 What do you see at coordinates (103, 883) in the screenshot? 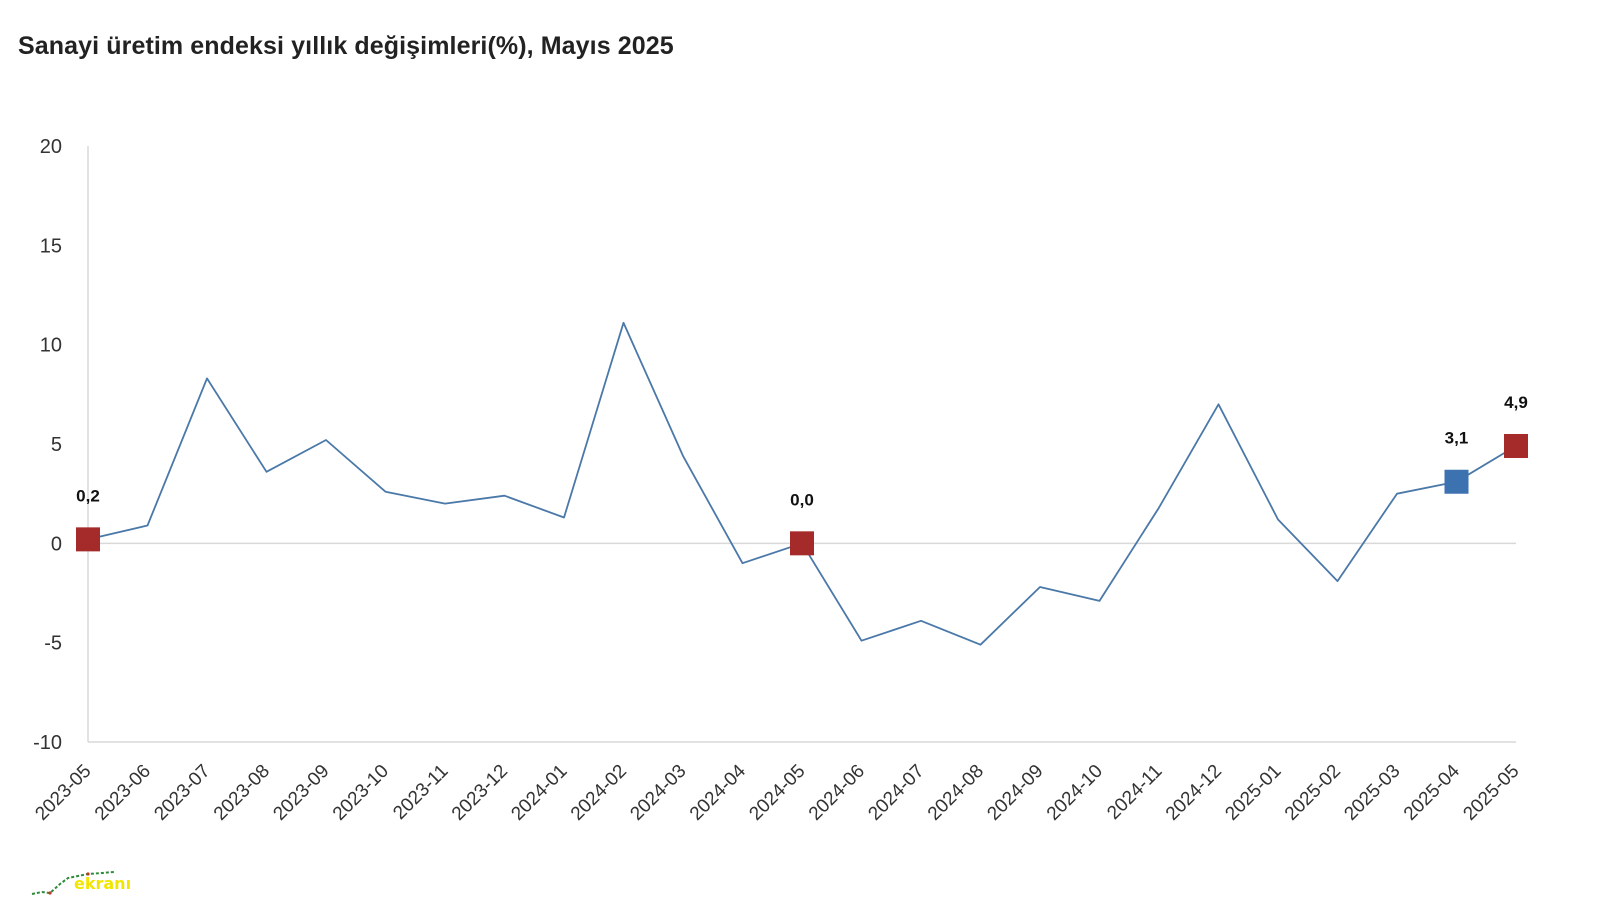
I see `logo-text: ekranı` at bounding box center [103, 883].